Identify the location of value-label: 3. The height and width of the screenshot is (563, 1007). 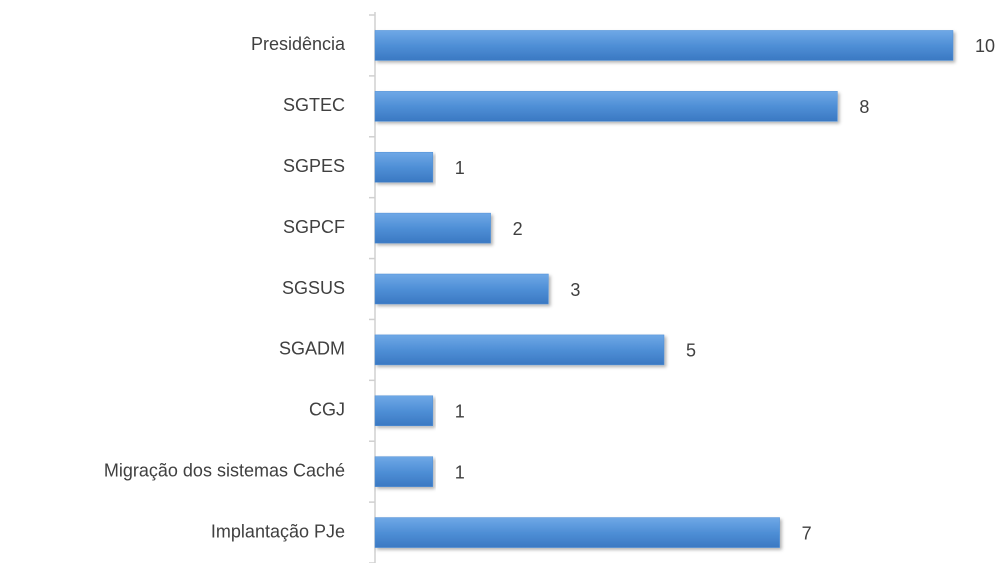
(575, 290).